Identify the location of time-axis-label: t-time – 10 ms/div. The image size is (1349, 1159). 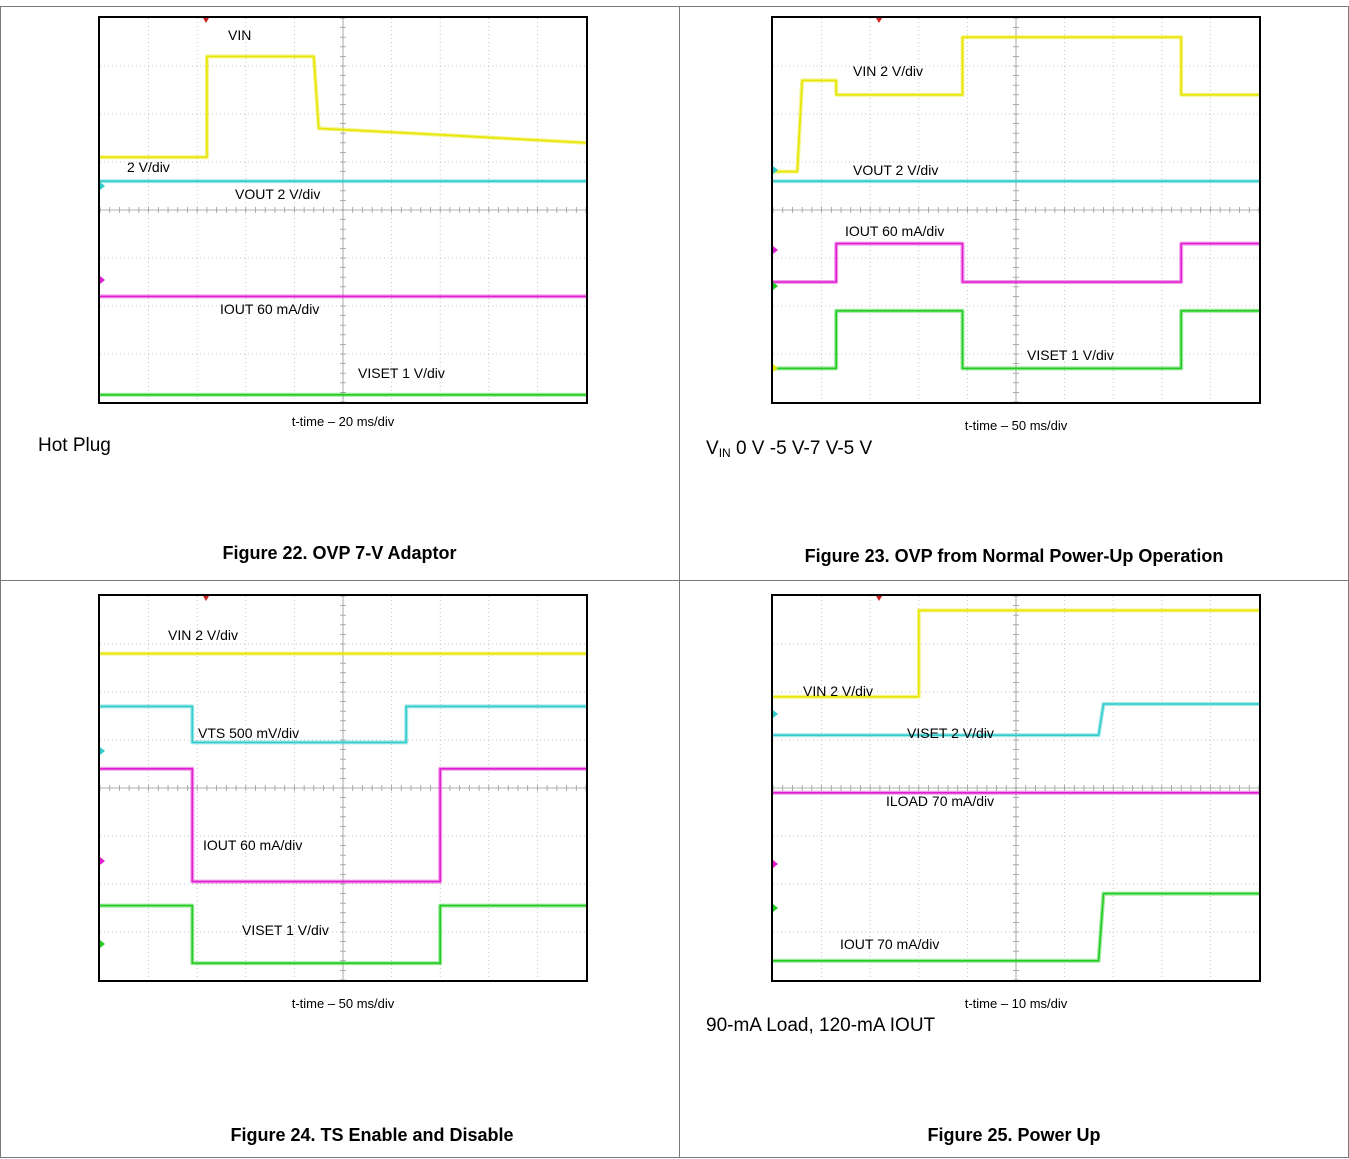
(1016, 1003).